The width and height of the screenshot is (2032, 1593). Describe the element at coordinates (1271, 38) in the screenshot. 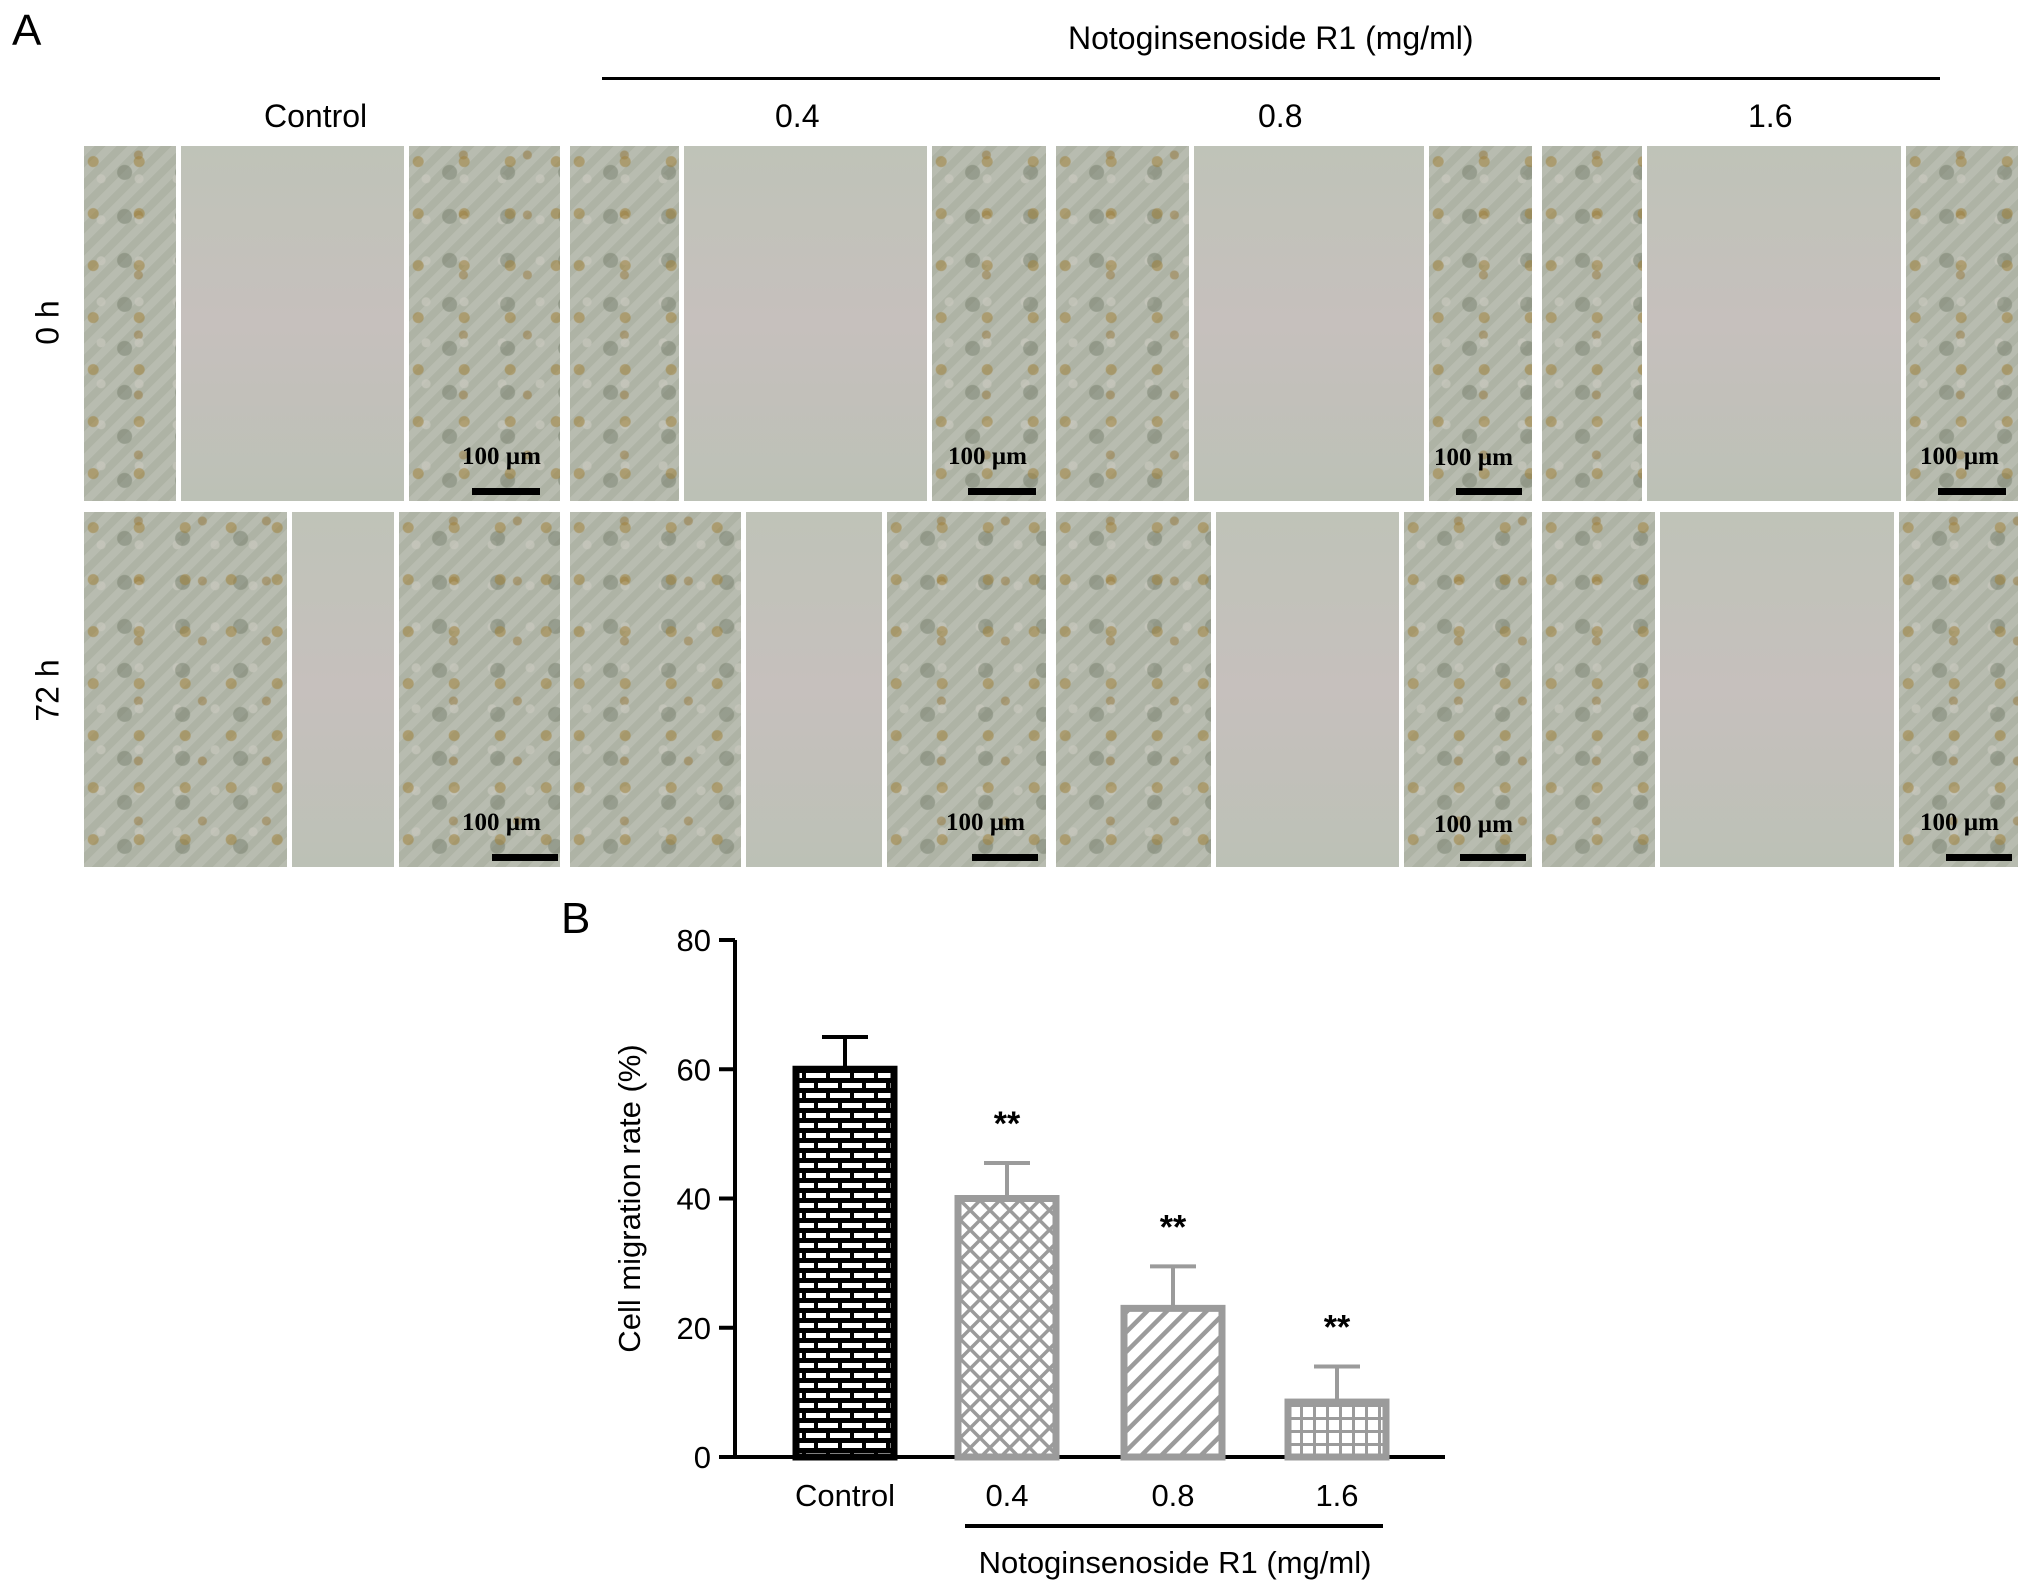

I see `treatment-header: Notoginsenoside R1 (mg/ml)` at that location.